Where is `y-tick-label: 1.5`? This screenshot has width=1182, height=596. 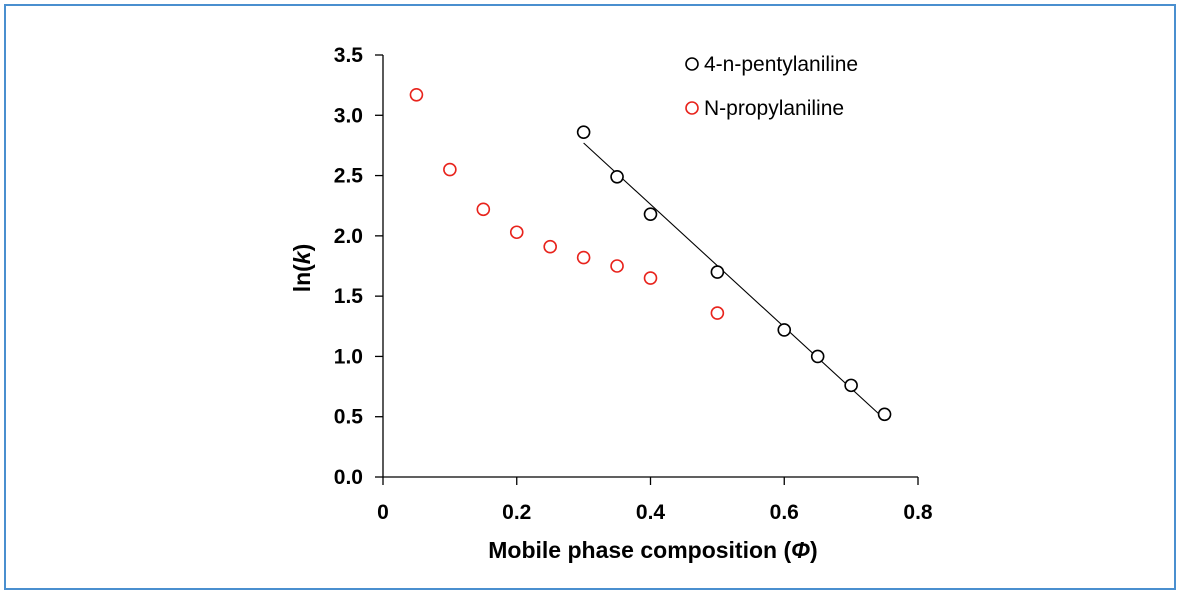 y-tick-label: 1.5 is located at coordinates (349, 296).